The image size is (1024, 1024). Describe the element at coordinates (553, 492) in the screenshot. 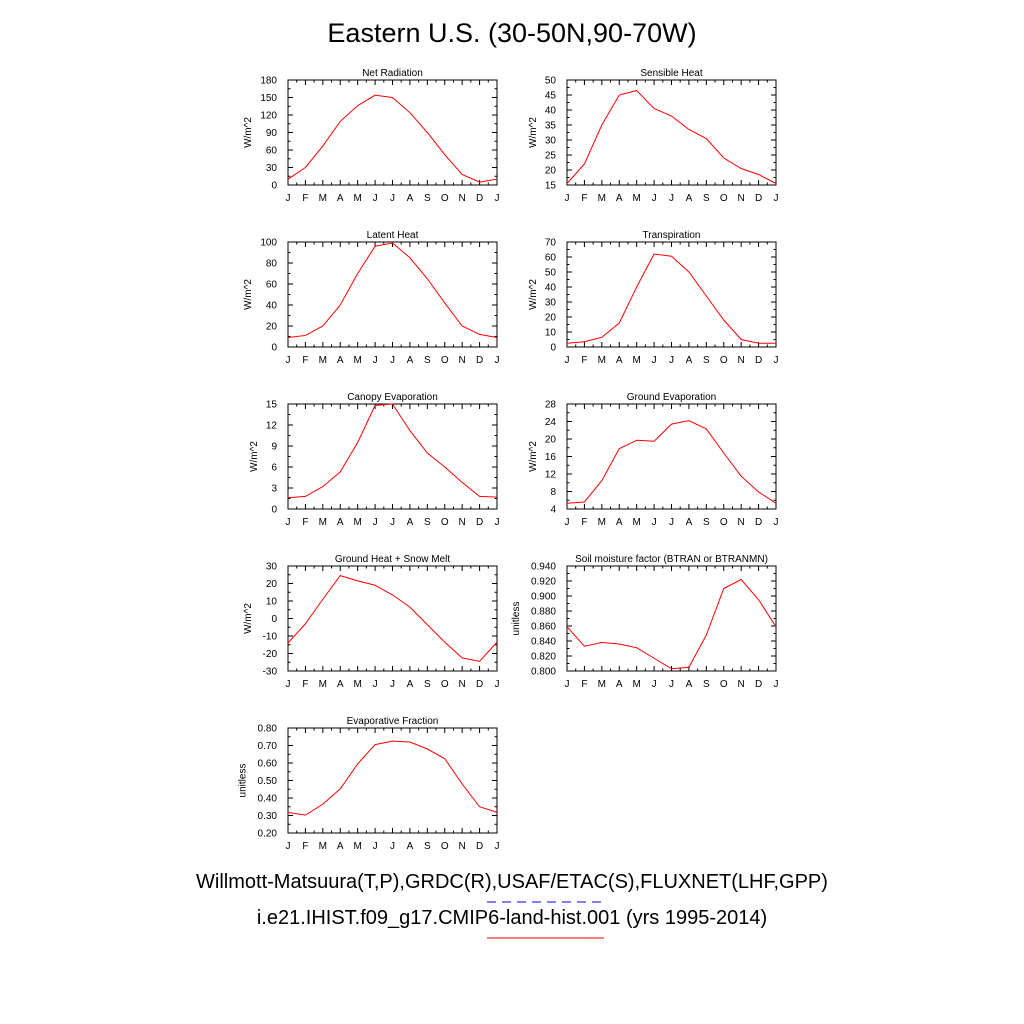

I see `y-tick-label: 8` at that location.